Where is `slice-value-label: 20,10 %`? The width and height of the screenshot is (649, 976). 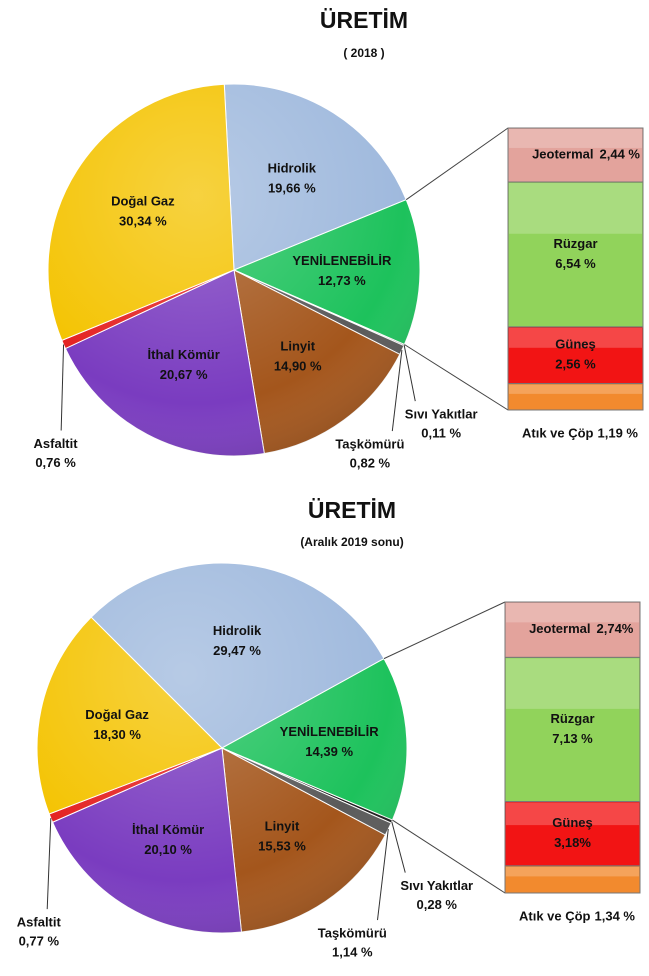
slice-value-label: 20,10 % is located at coordinates (168, 849).